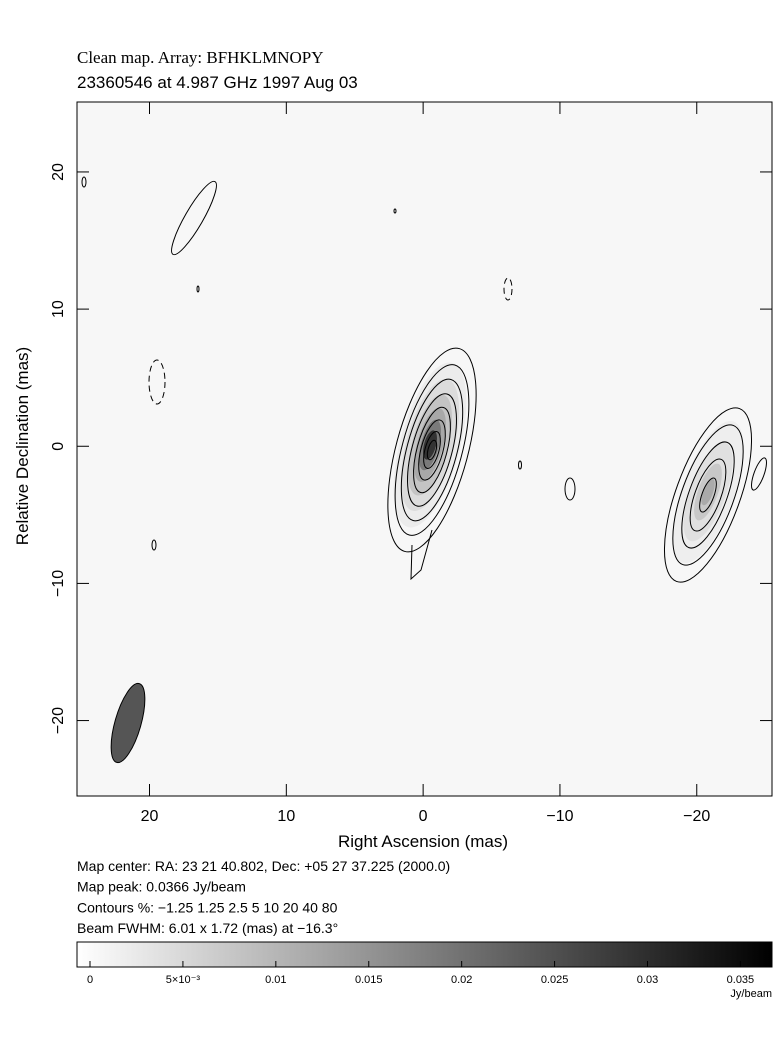  I want to click on y-tick-label: 20, so click(58, 172).